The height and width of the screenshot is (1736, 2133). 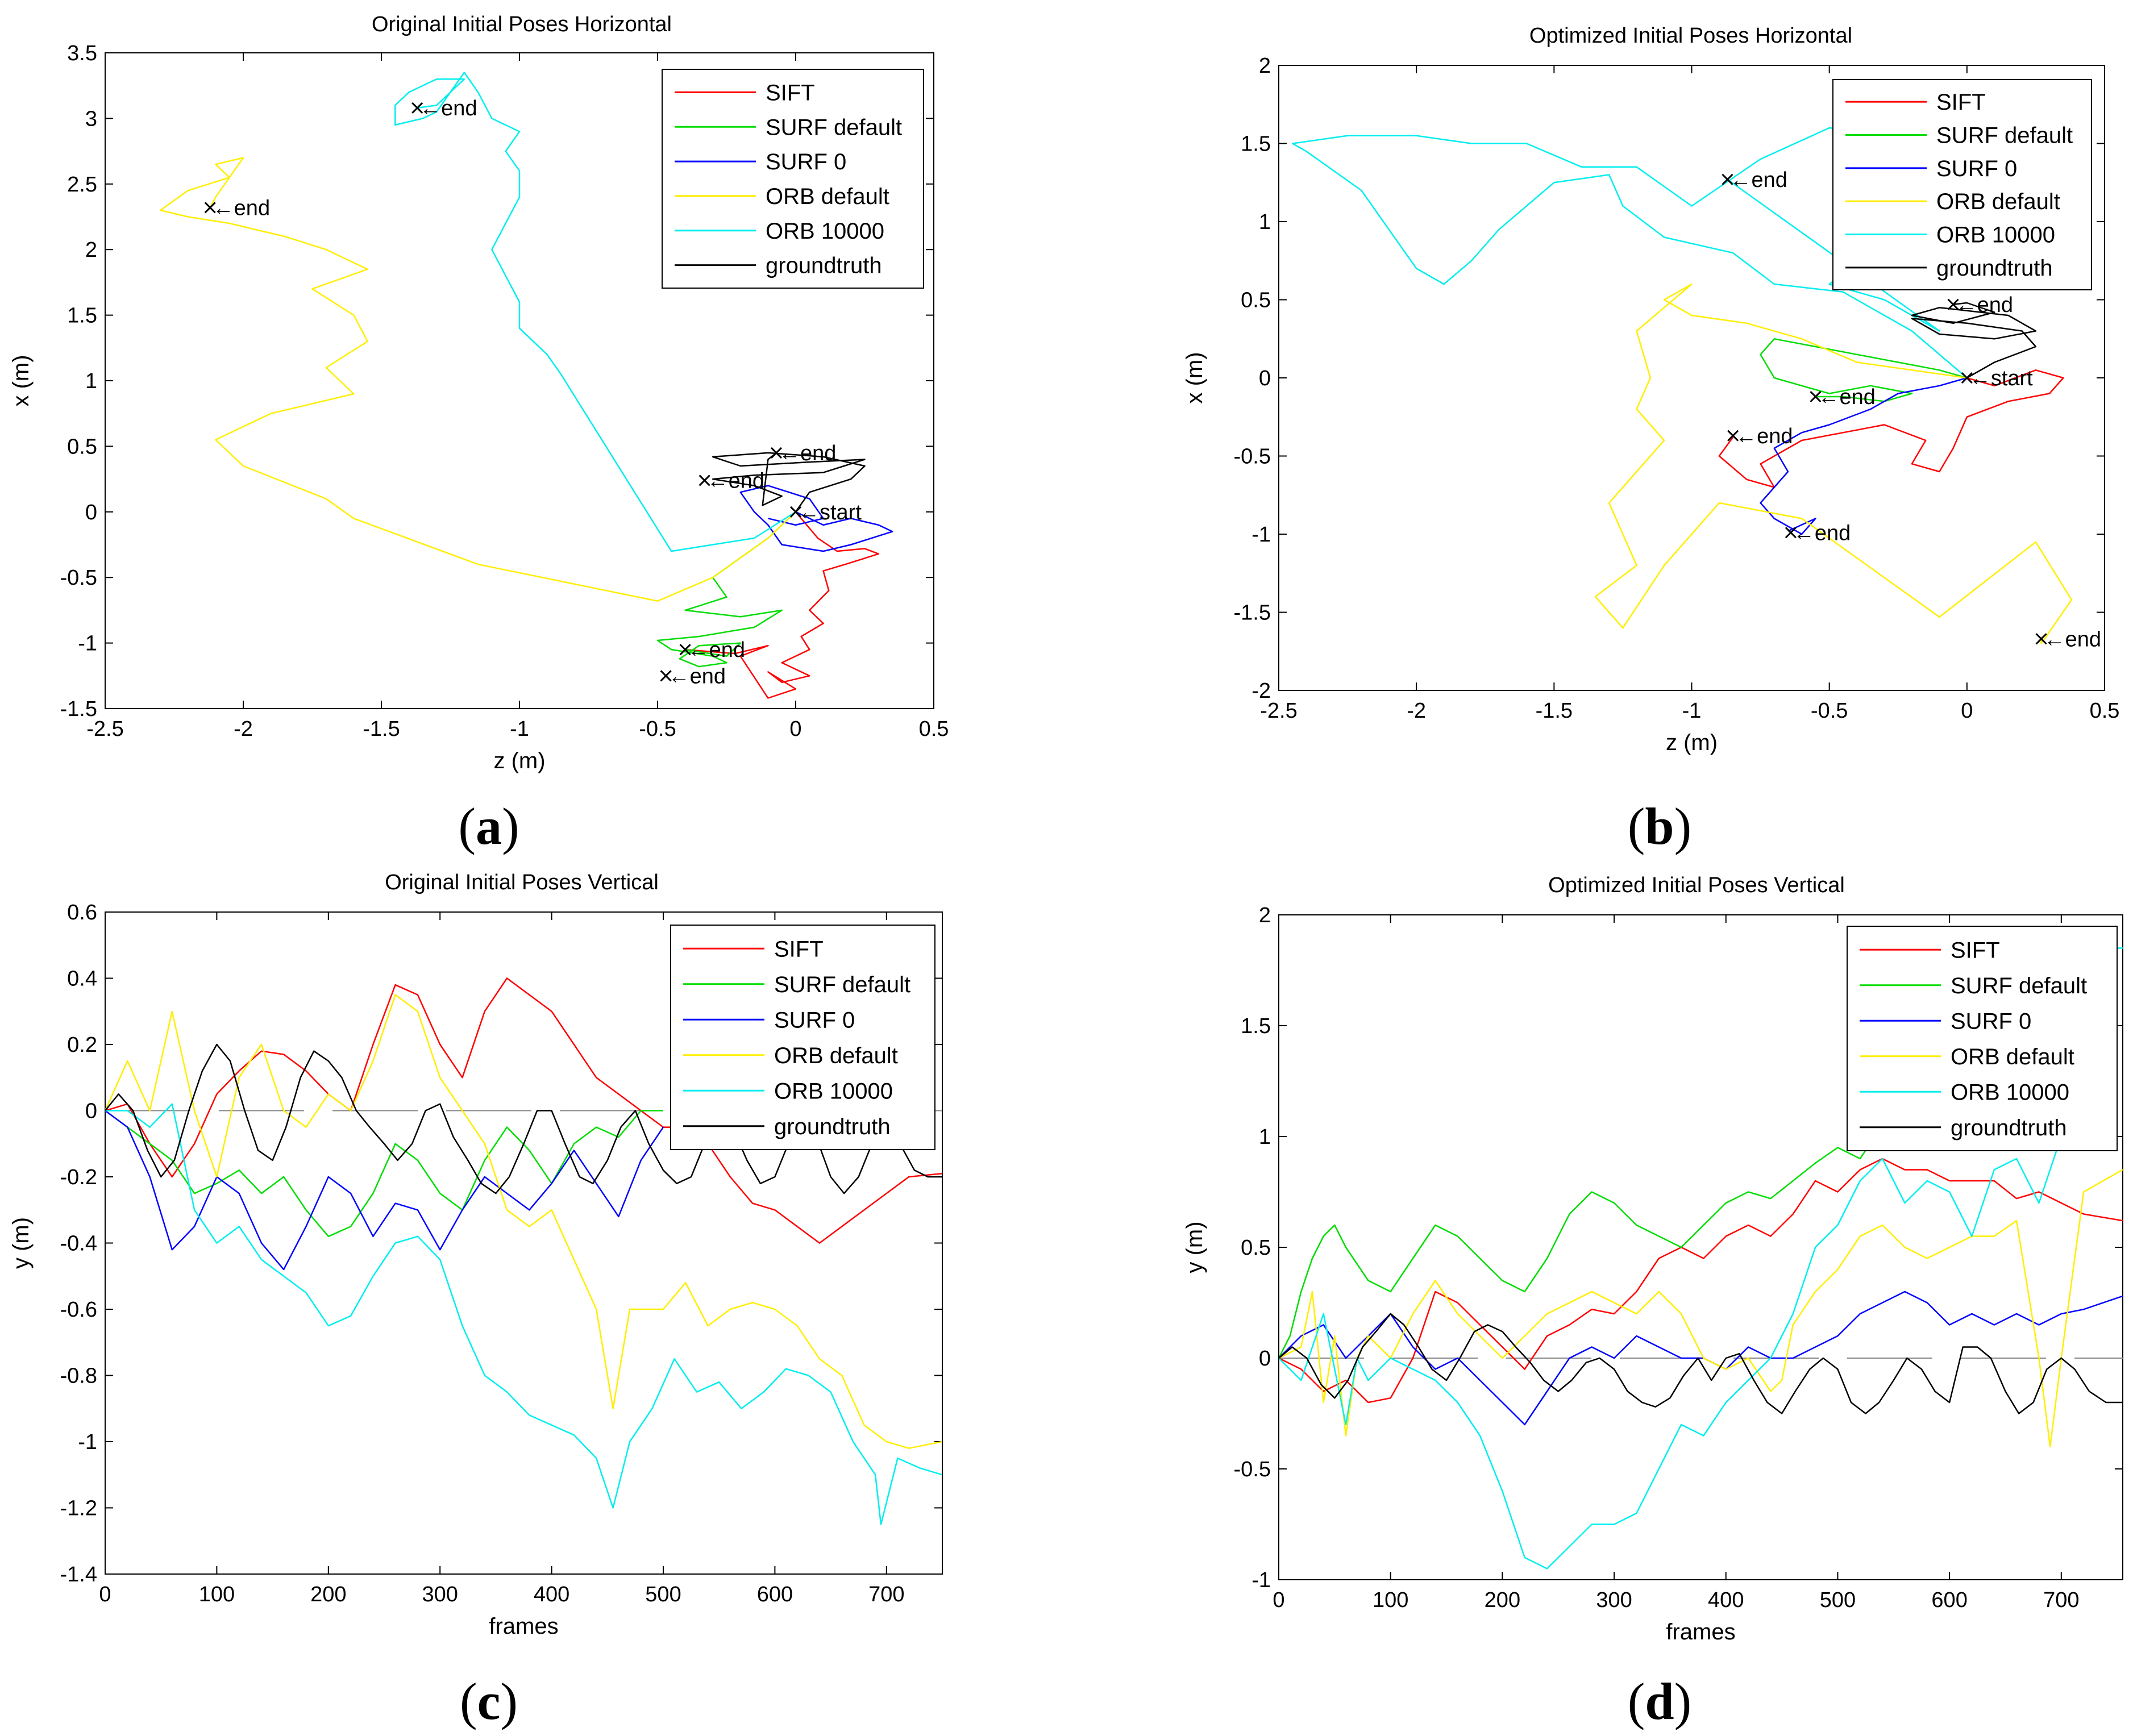 What do you see at coordinates (91, 119) in the screenshot?
I see `y-tick-label: 3` at bounding box center [91, 119].